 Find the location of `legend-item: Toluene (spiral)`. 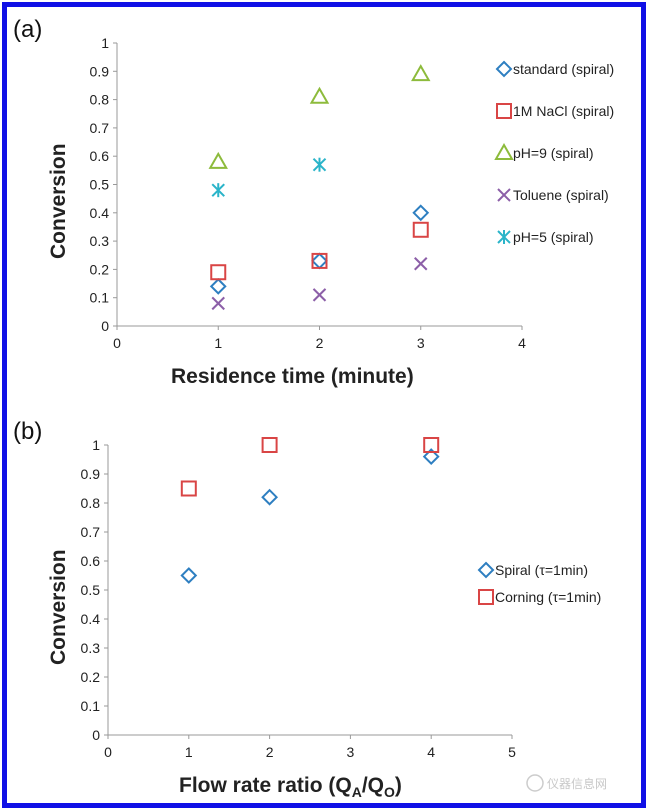

legend-item: Toluene (spiral) is located at coordinates (553, 195).